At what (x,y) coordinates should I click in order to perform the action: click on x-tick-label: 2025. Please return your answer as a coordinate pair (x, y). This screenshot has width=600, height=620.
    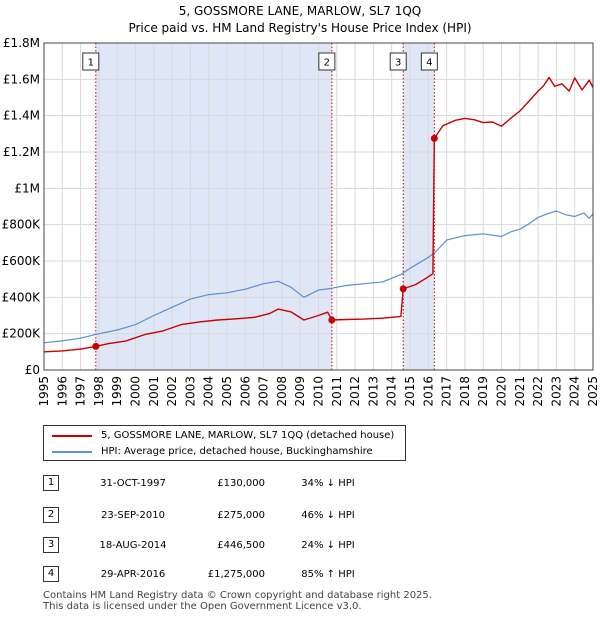
    Looking at the image, I should click on (593, 391).